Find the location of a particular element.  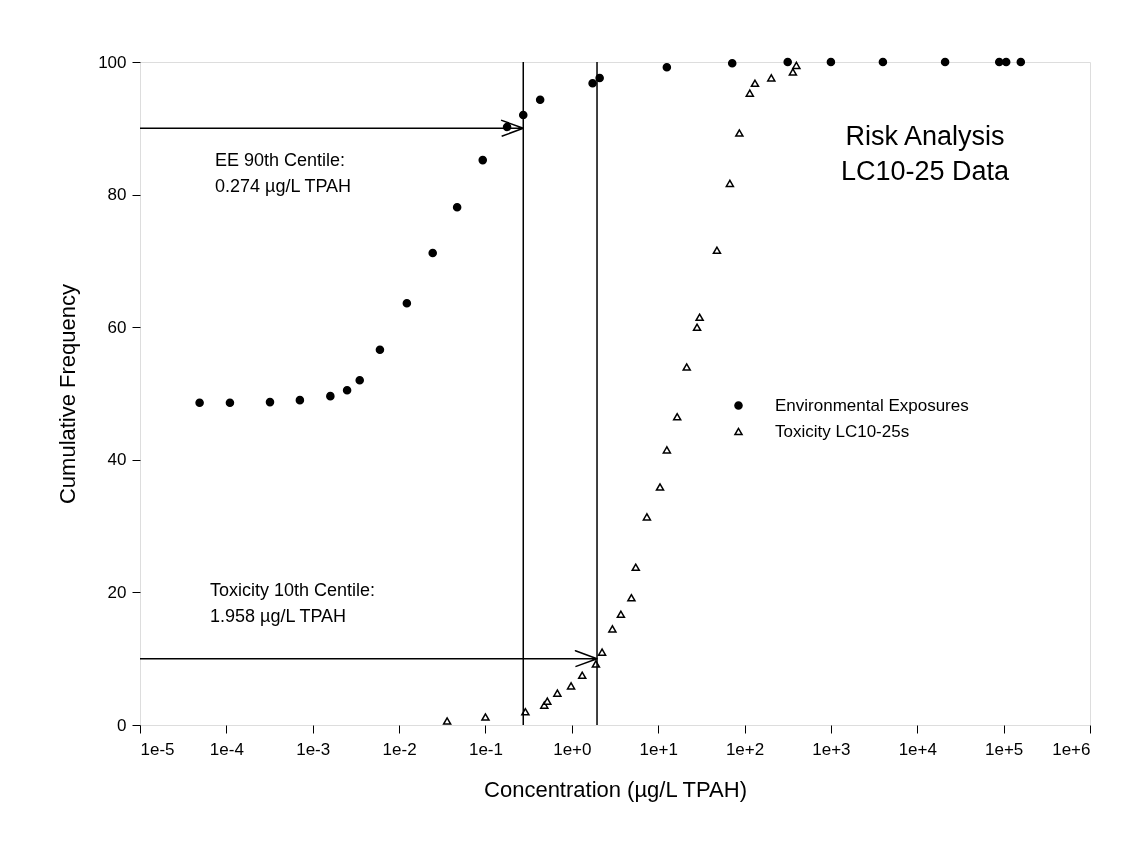

legend-label: Environmental Exposures is located at coordinates (872, 405).